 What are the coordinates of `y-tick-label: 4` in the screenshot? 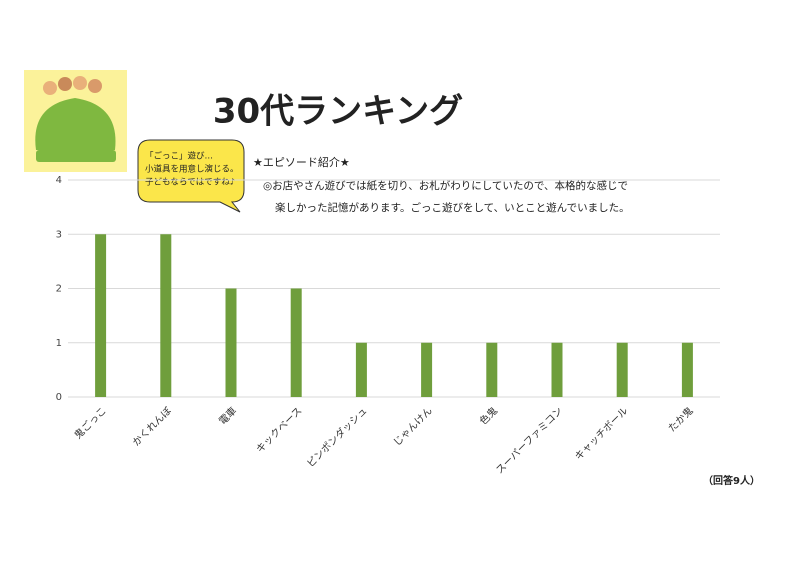 It's located at (59, 180).